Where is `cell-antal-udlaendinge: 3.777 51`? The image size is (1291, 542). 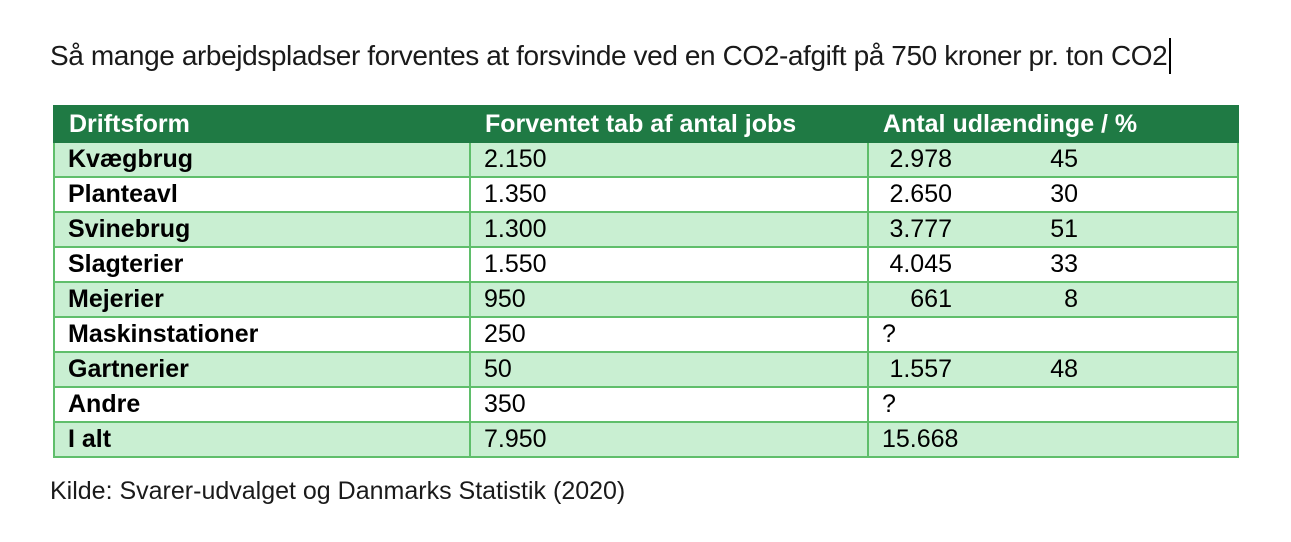 cell-antal-udlaendinge: 3.777 51 is located at coordinates (1053, 229).